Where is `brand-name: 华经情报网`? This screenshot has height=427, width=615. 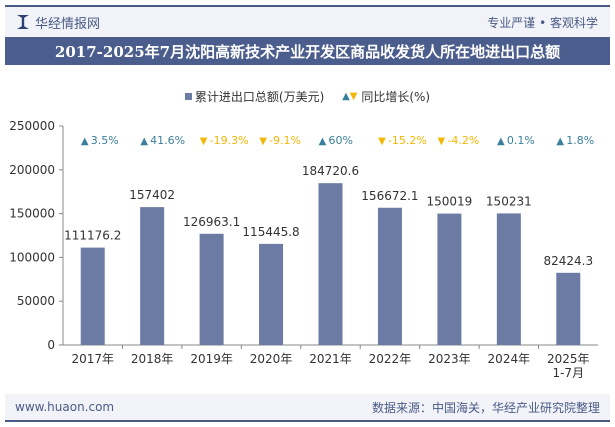
brand-name: 华经情报网 is located at coordinates (68, 24).